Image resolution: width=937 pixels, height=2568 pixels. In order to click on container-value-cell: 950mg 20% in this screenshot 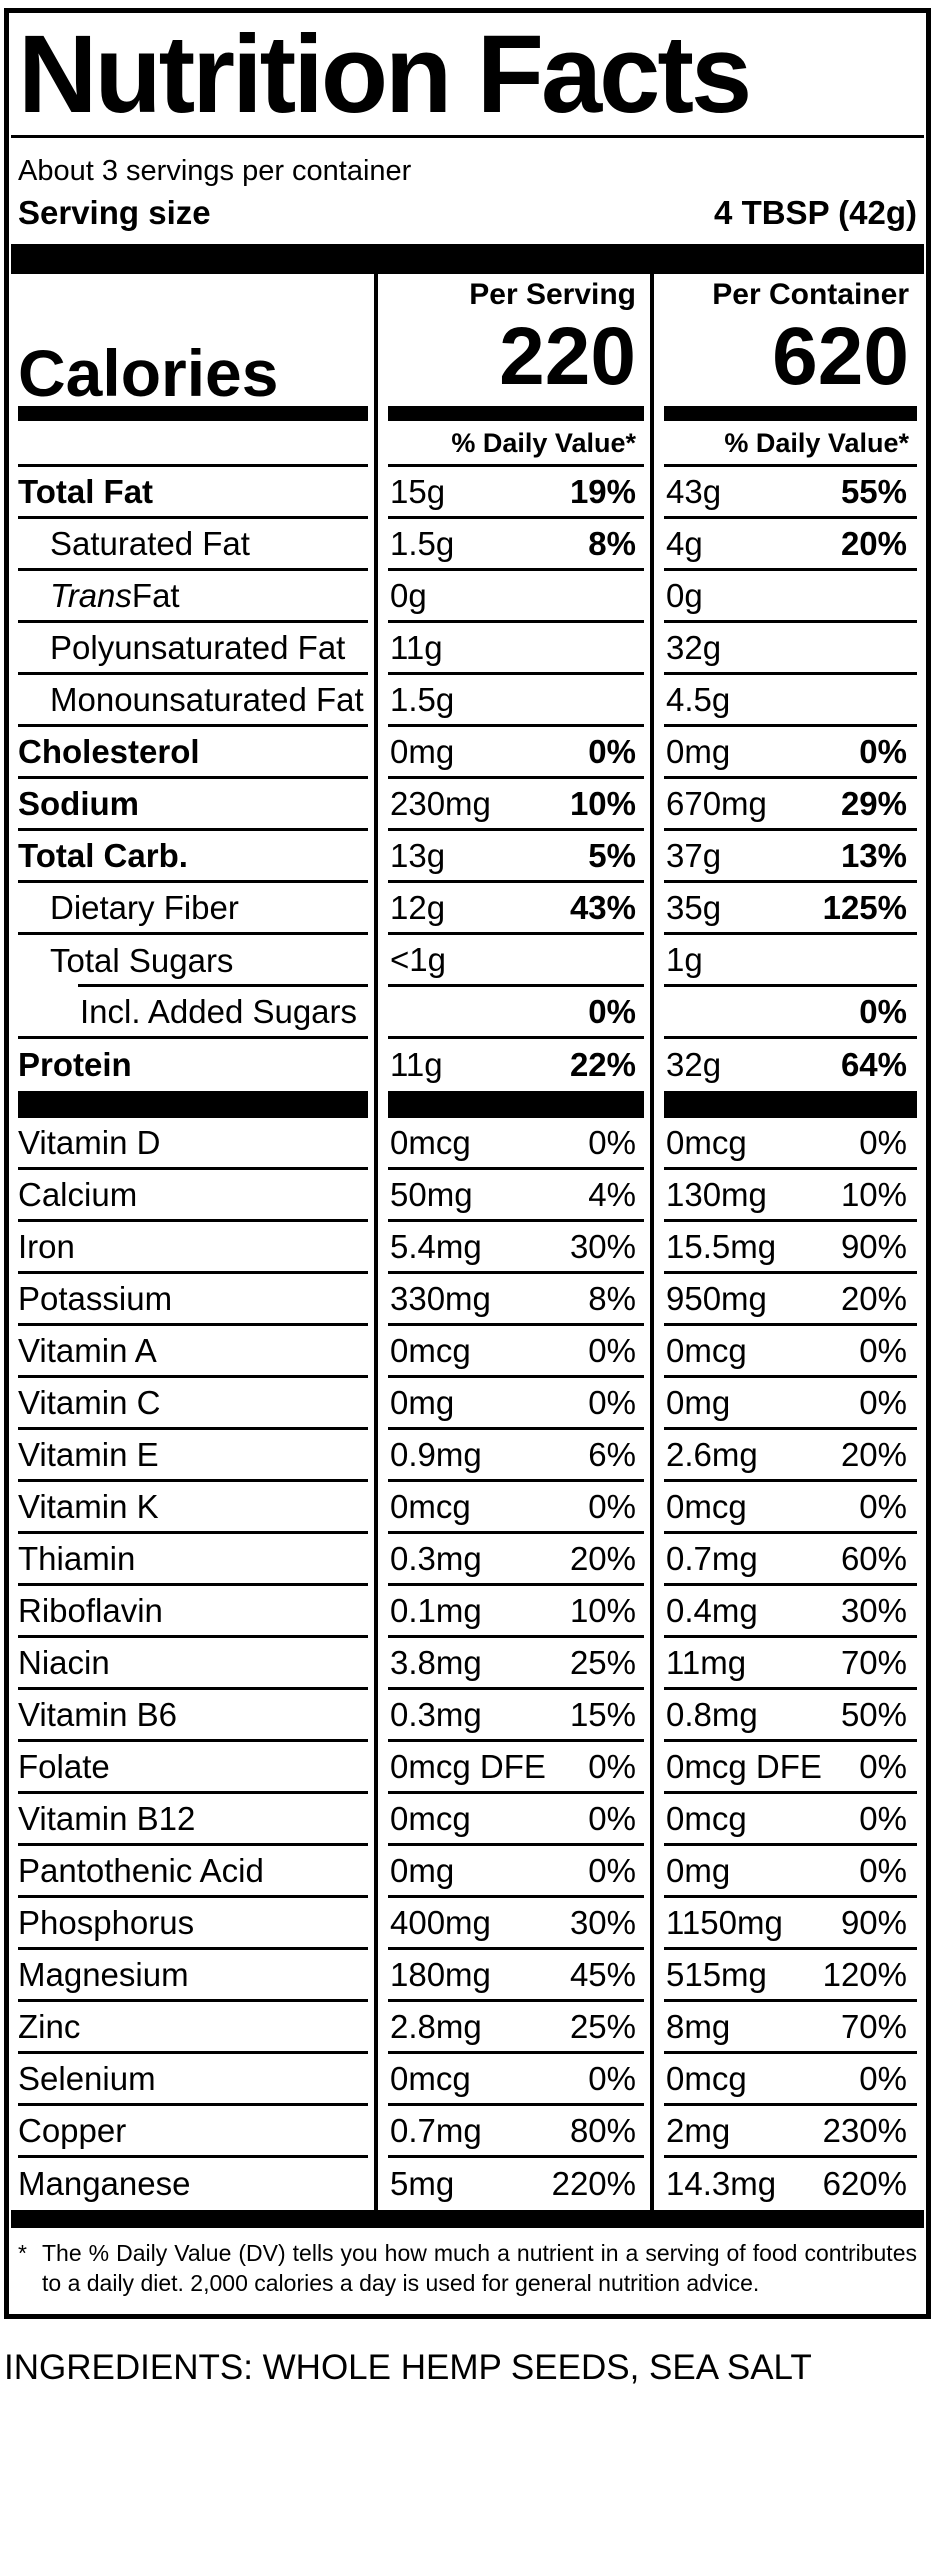, I will do `click(790, 1300)`.